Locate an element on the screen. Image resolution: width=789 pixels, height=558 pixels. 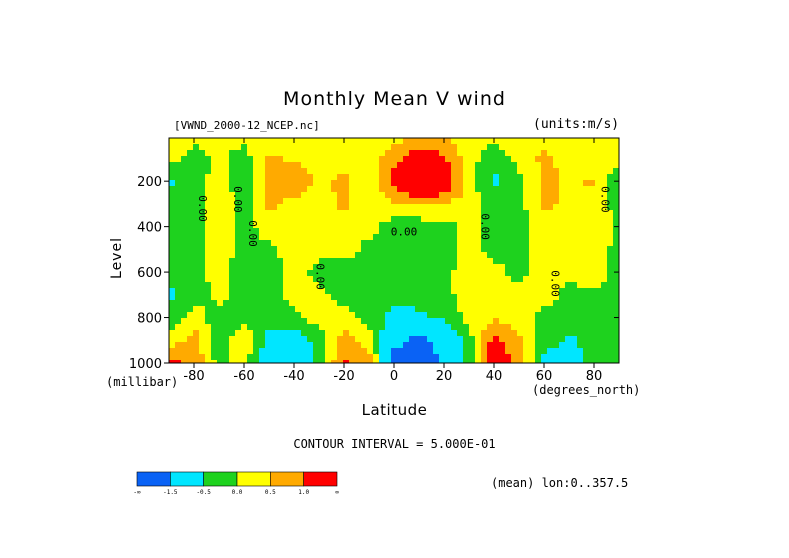
x-tick-label: -20 is located at coordinates (343, 376).